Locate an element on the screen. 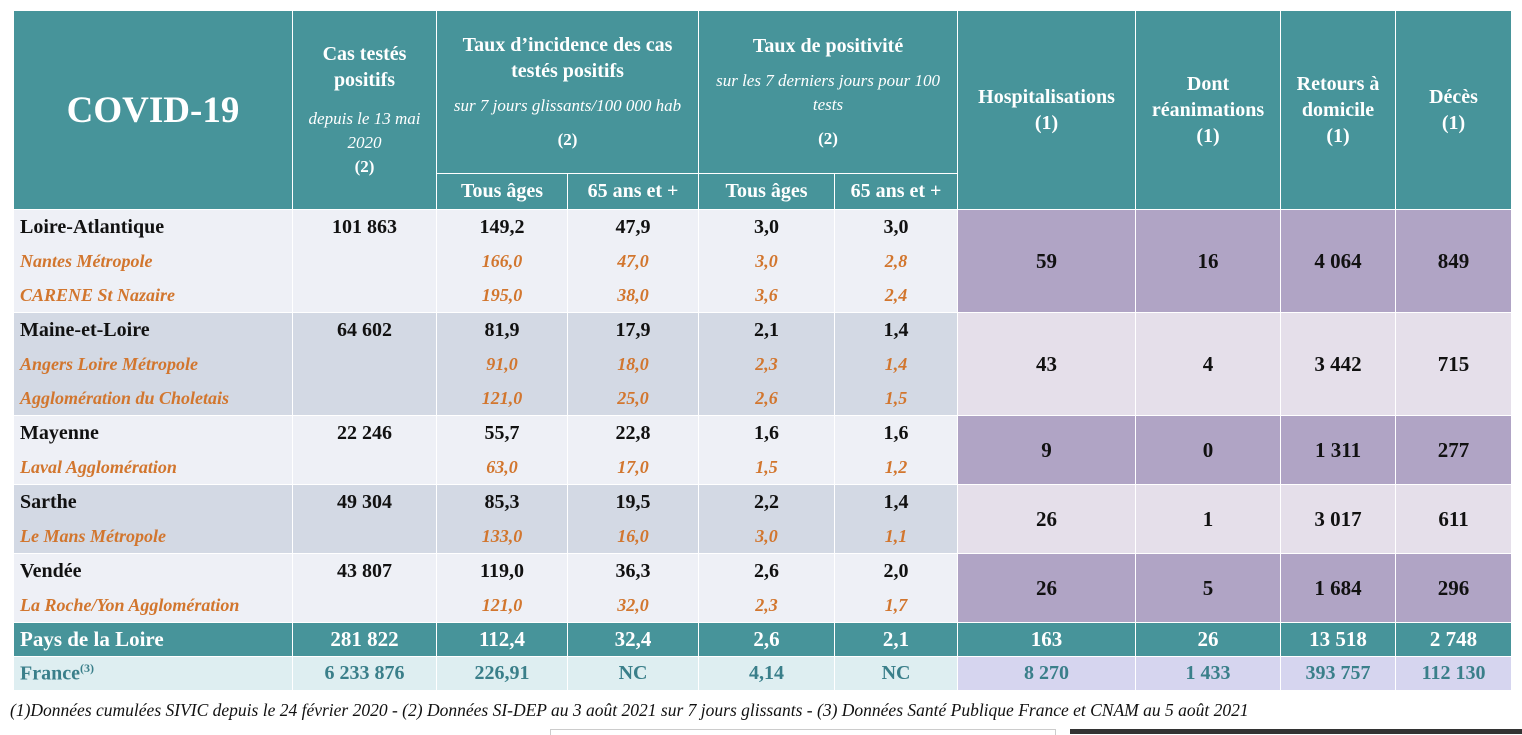 The width and height of the screenshot is (1522, 735). header-cas-note: (2) is located at coordinates (364, 166).